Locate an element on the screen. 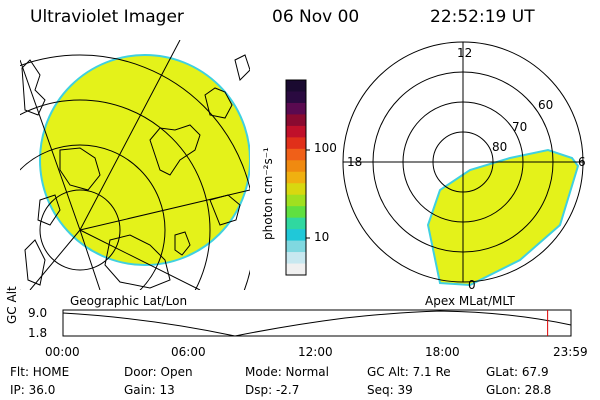 This screenshot has width=600, height=400. intensity-colorbar is located at coordinates (297, 177).